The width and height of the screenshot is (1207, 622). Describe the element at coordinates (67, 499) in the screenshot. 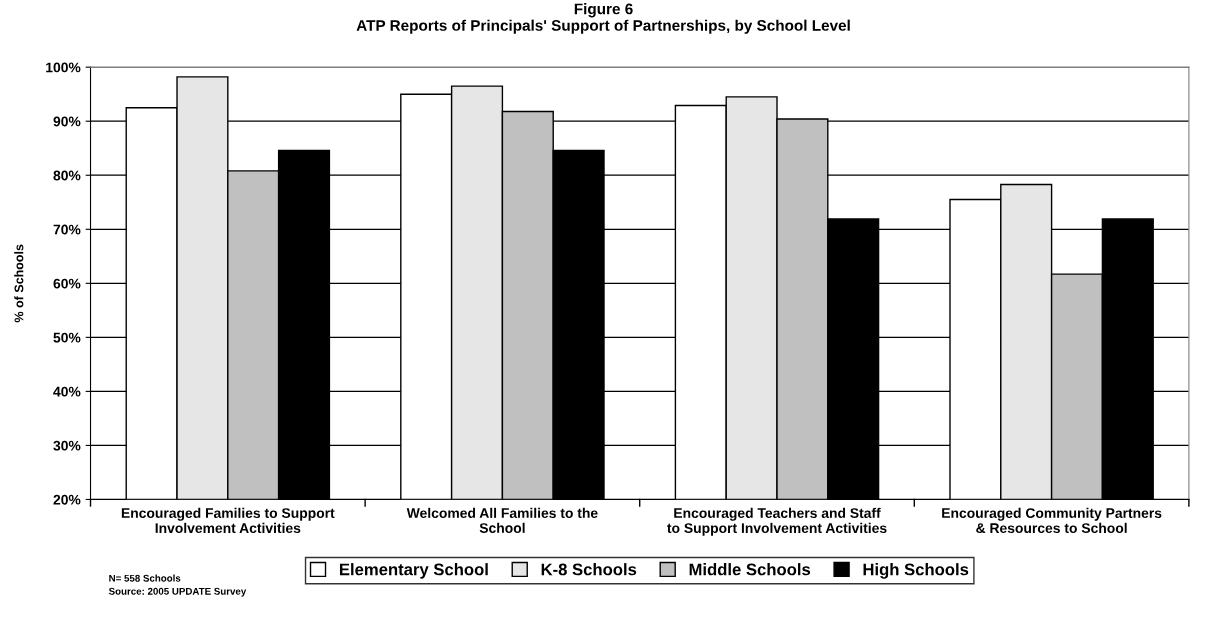

I see `y-tick-label: 20%` at that location.